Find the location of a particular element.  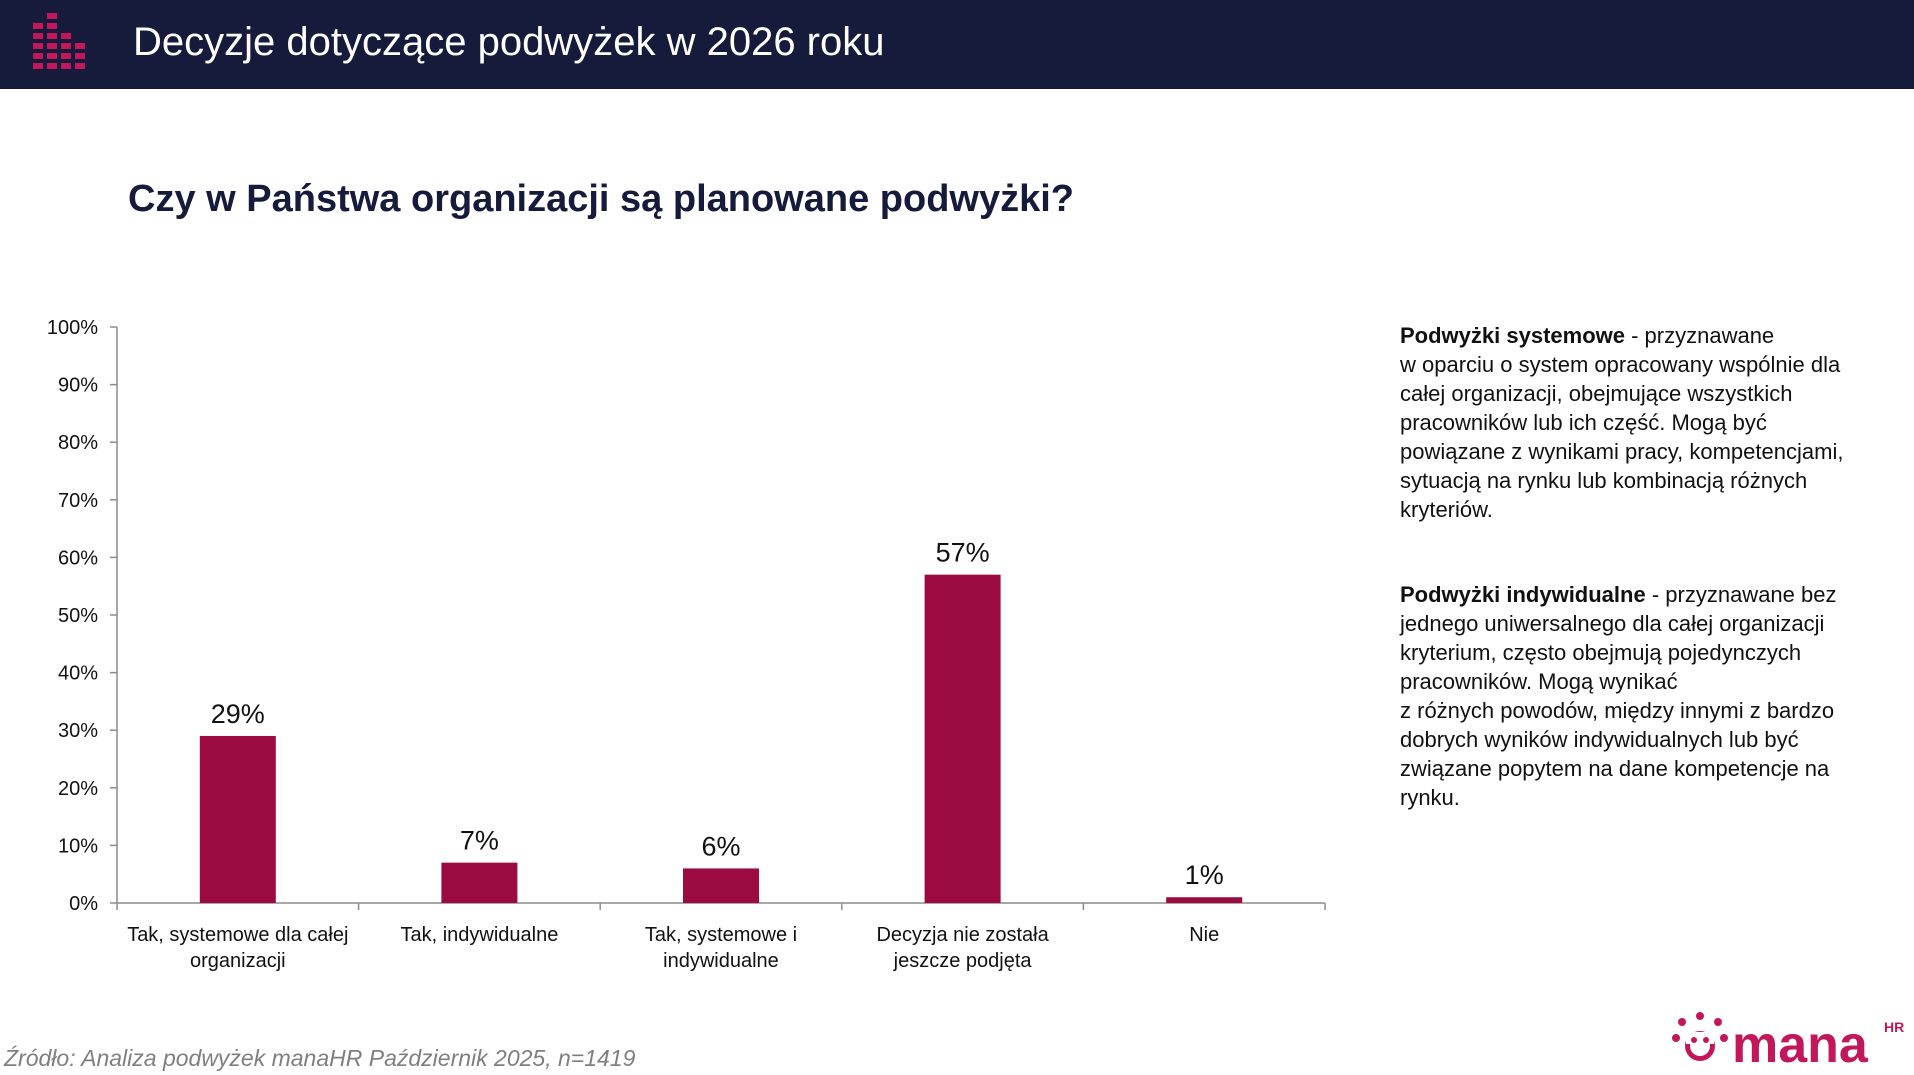

category-label: jeszcze podjęta is located at coordinates (963, 961).